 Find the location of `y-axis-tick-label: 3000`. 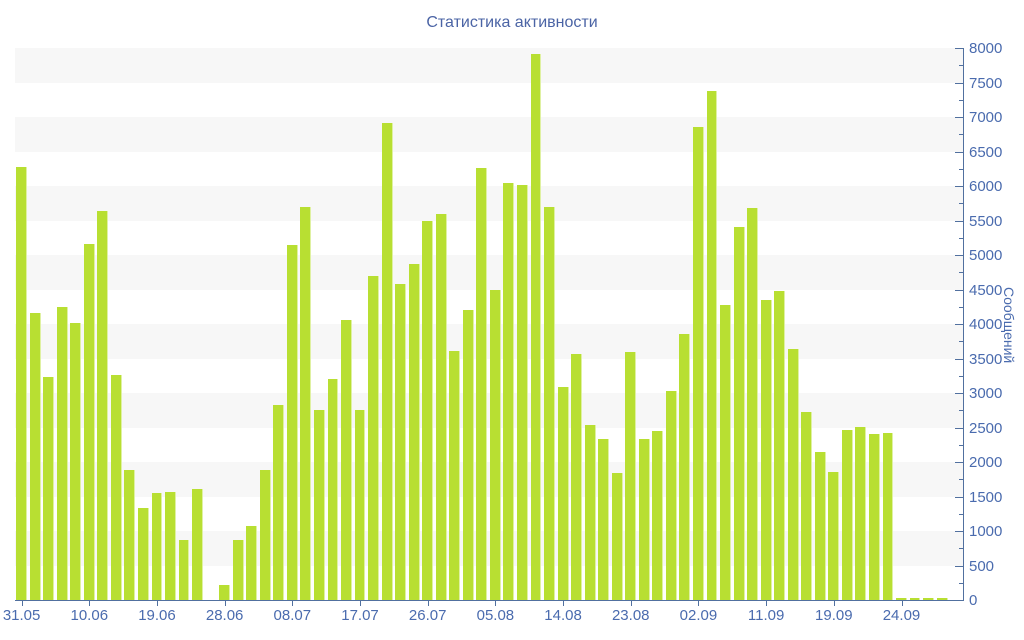

y-axis-tick-label: 3000 is located at coordinates (986, 393).